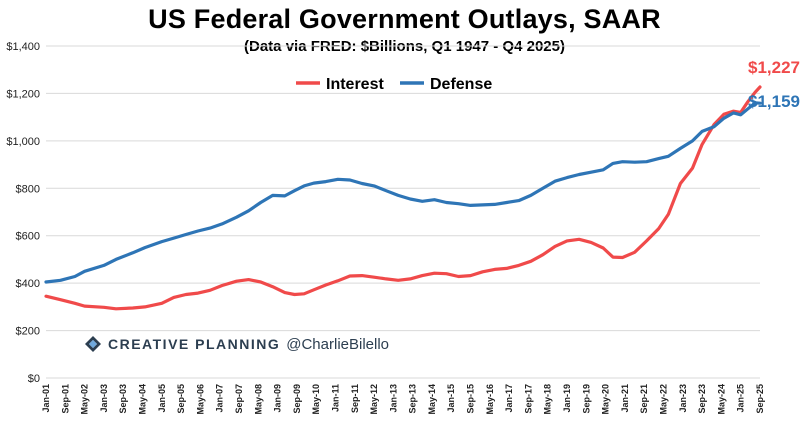 The image size is (809, 428). What do you see at coordinates (316, 399) in the screenshot?
I see `x-tick-label: May-10` at bounding box center [316, 399].